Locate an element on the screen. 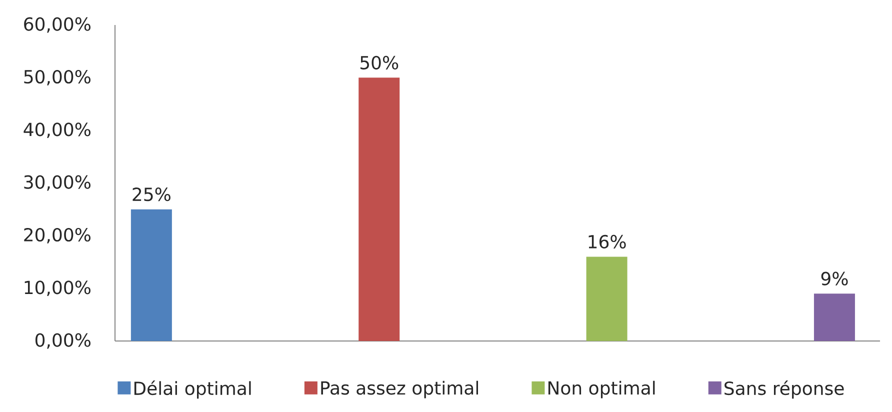 This screenshot has width=892, height=412. data-label: 9% is located at coordinates (834, 279).